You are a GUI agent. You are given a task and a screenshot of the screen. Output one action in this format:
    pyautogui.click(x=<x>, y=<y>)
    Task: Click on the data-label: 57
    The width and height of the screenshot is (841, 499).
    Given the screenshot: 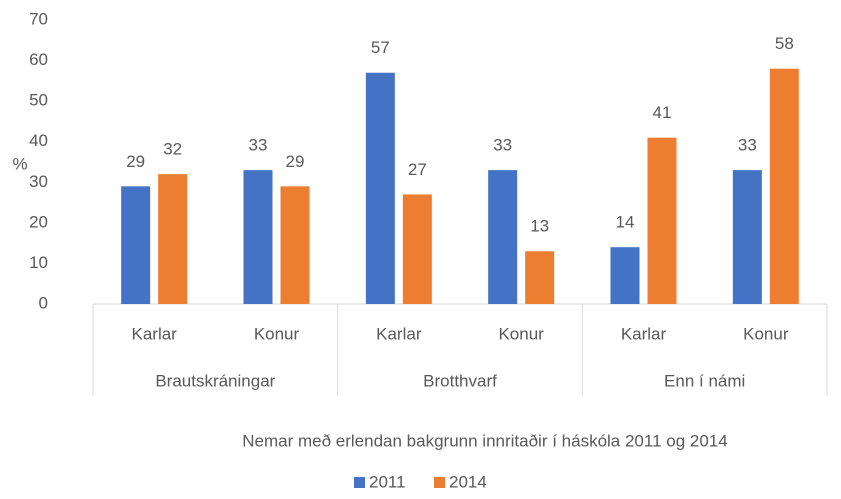 What is the action you would take?
    pyautogui.click(x=380, y=47)
    